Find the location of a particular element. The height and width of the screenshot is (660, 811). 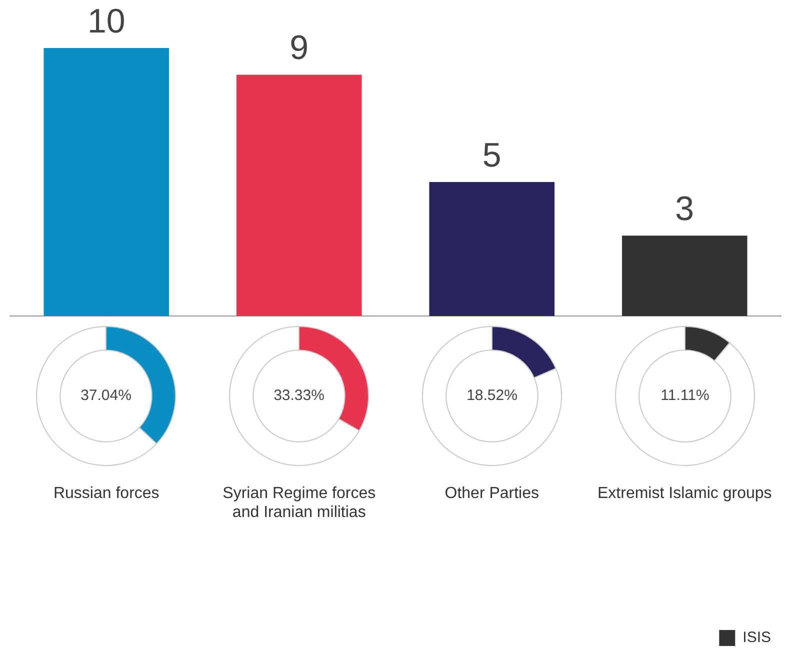

x-tick-label: Syrian Regime forces and Iranian militias is located at coordinates (299, 503).